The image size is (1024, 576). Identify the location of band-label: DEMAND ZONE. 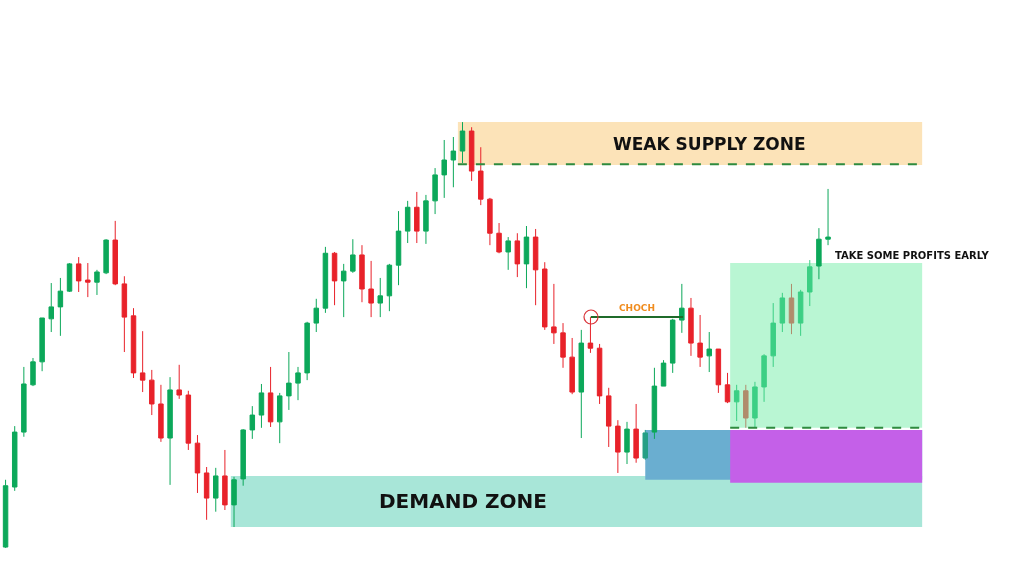
(463, 501).